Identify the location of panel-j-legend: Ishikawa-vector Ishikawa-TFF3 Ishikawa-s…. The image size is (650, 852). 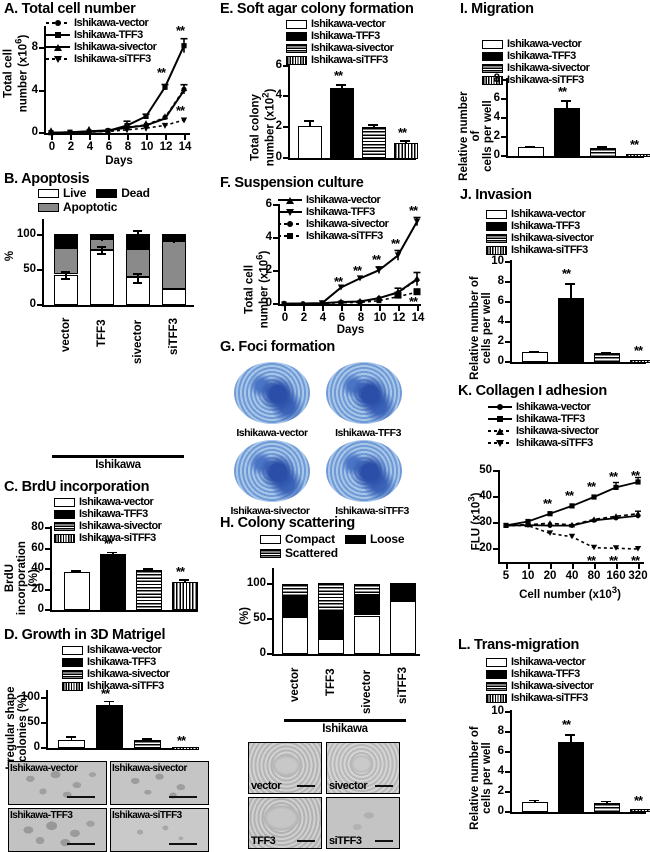
(540, 232).